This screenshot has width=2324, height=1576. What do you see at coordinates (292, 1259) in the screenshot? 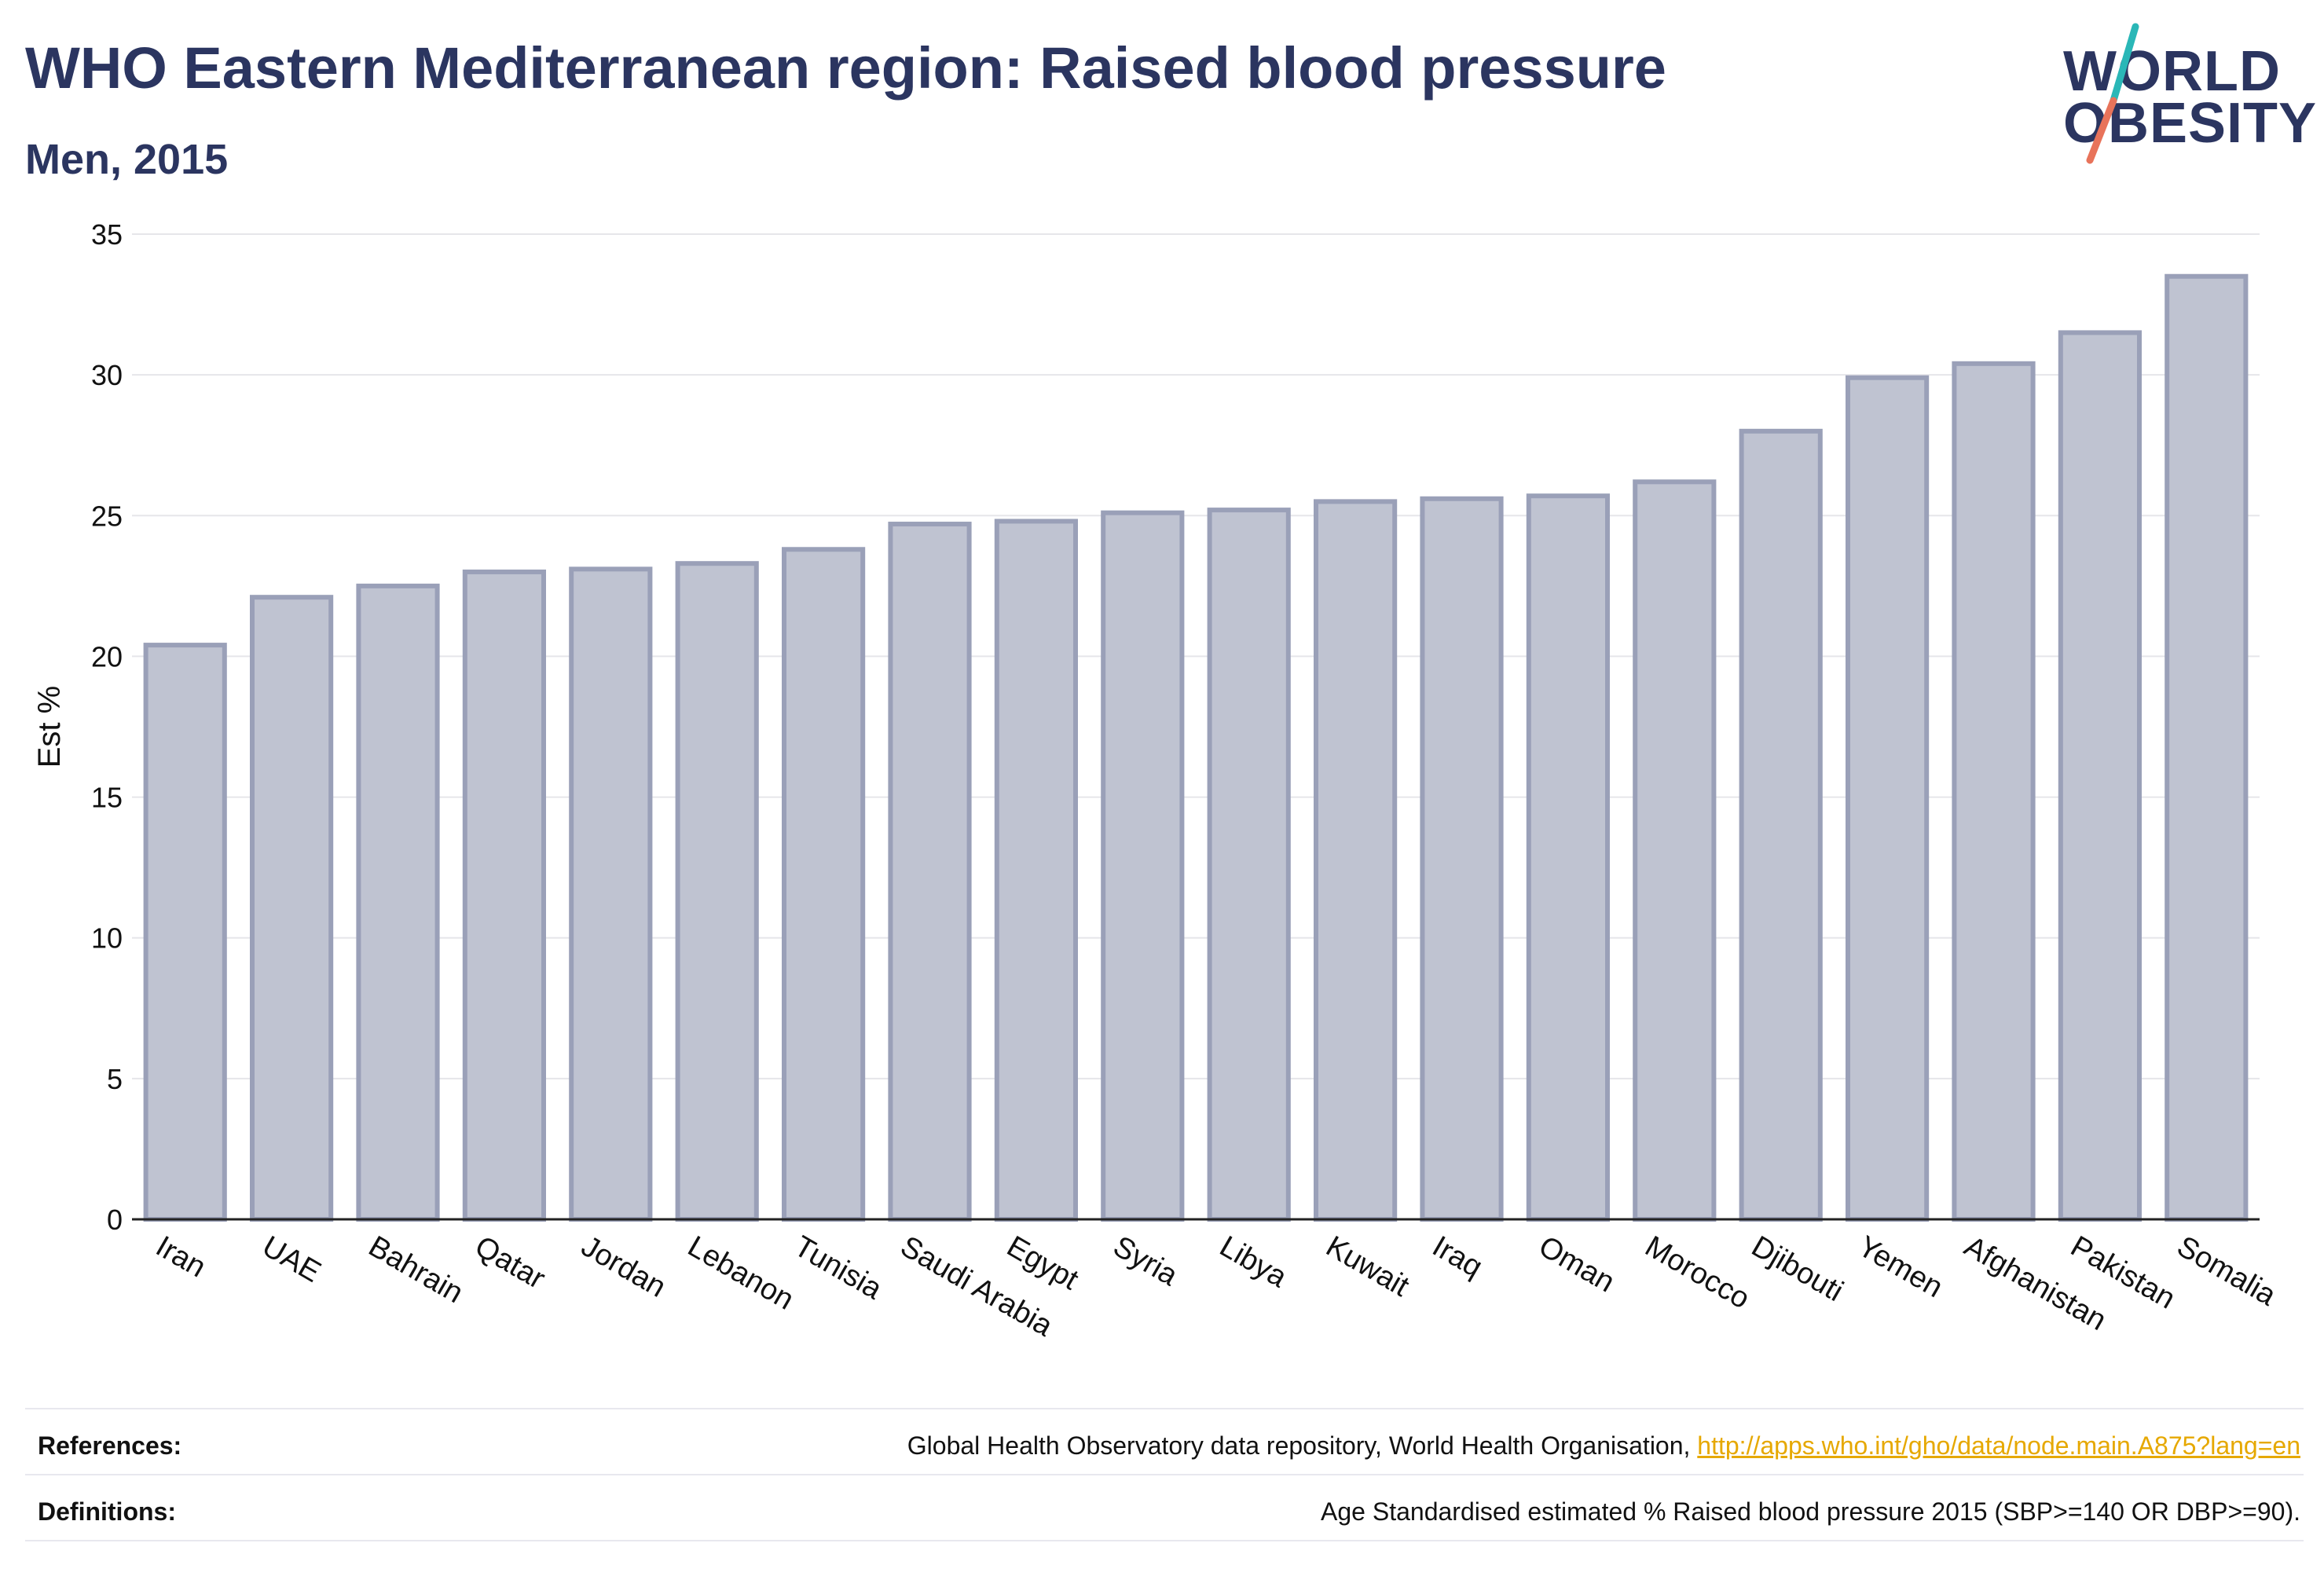
I see `x-tick-label: UAE` at bounding box center [292, 1259].